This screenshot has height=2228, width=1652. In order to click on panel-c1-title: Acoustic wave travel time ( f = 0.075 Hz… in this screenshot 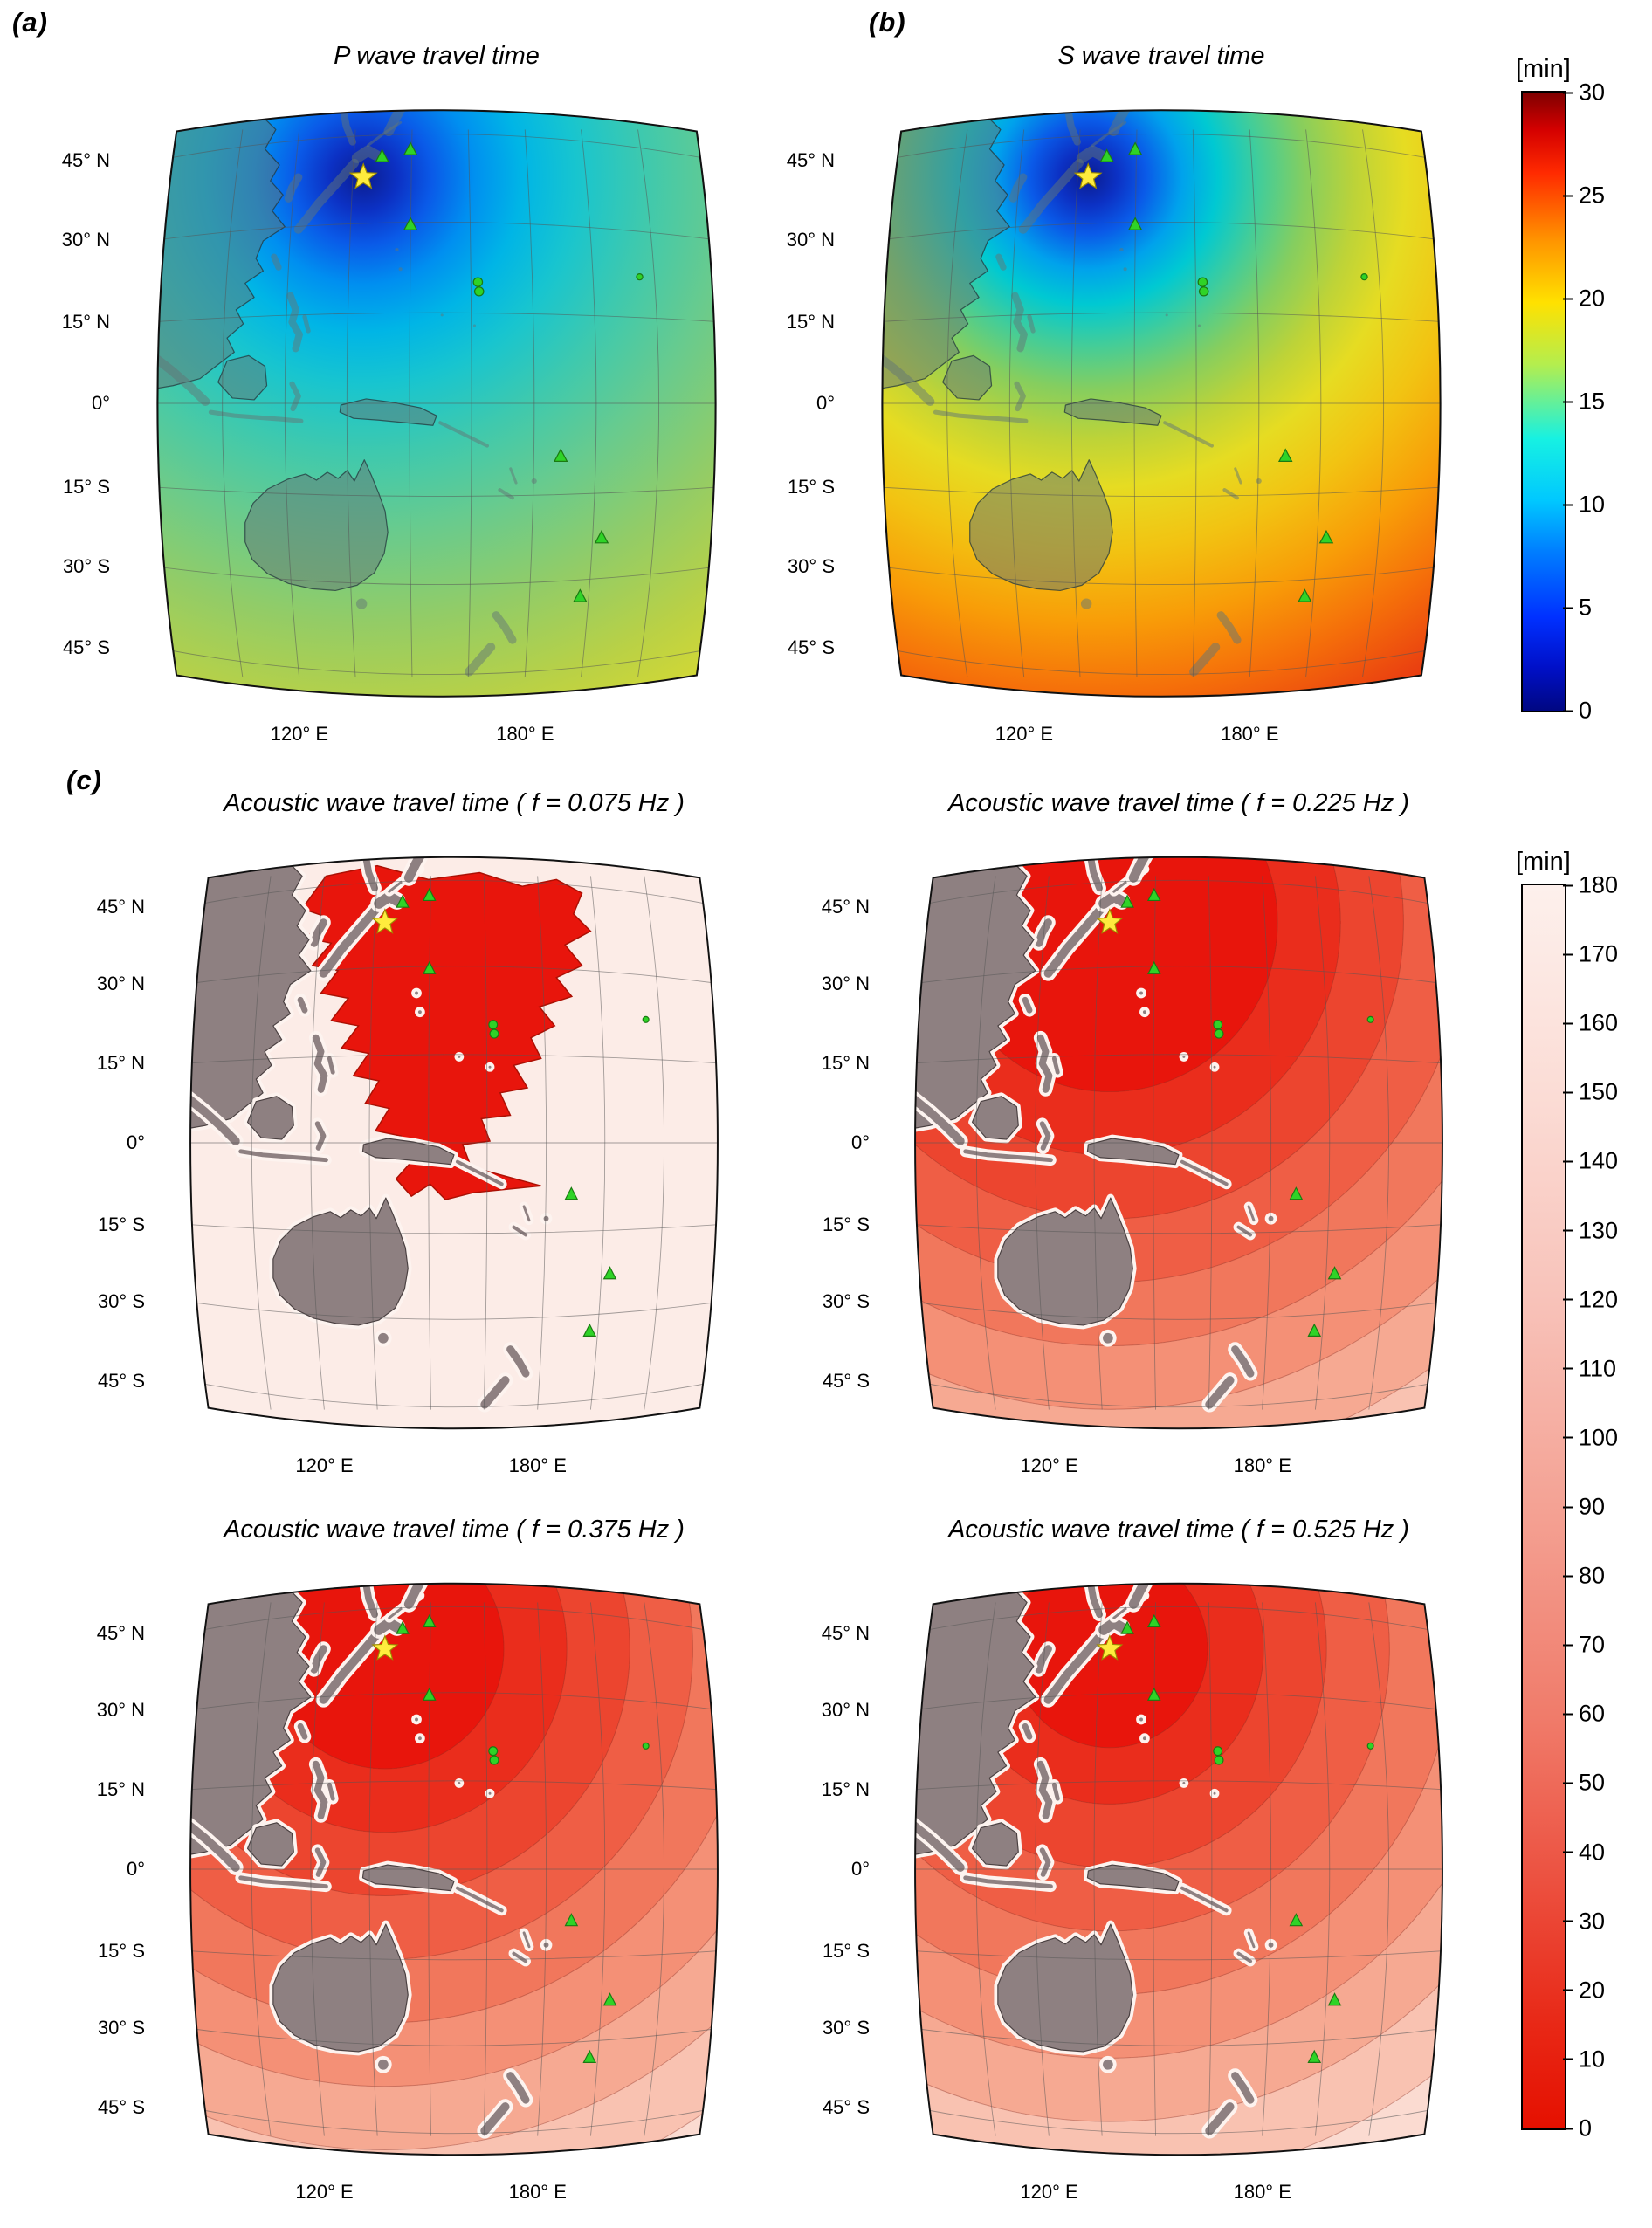, I will do `click(454, 803)`.